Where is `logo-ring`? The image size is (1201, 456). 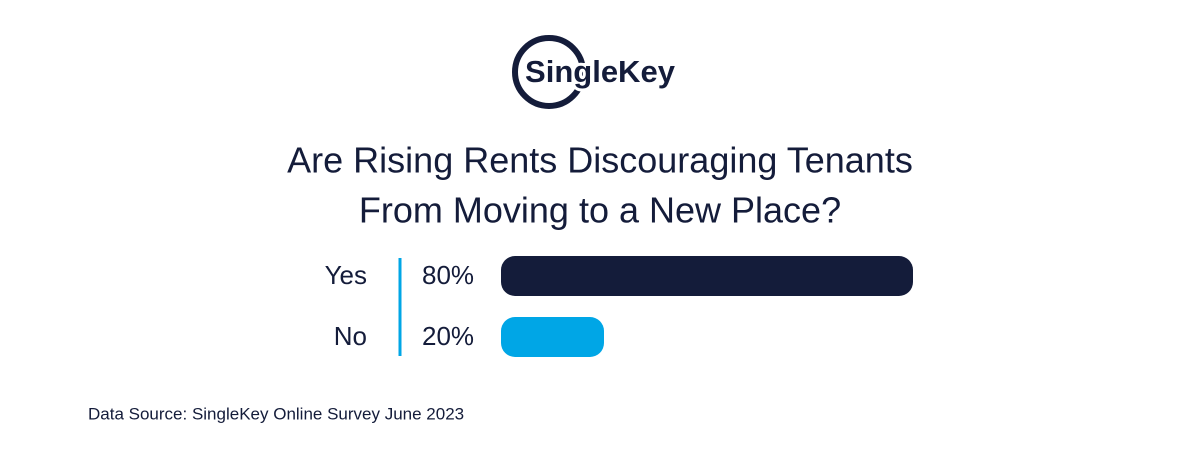
logo-ring is located at coordinates (549, 72).